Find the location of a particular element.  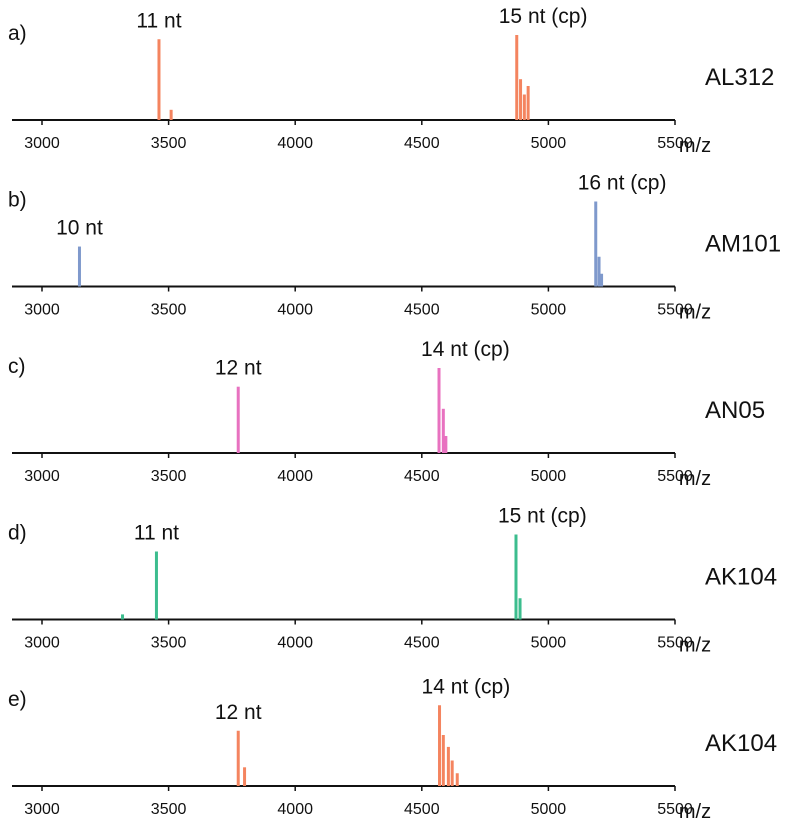

sample-name: AL312 is located at coordinates (739, 77).